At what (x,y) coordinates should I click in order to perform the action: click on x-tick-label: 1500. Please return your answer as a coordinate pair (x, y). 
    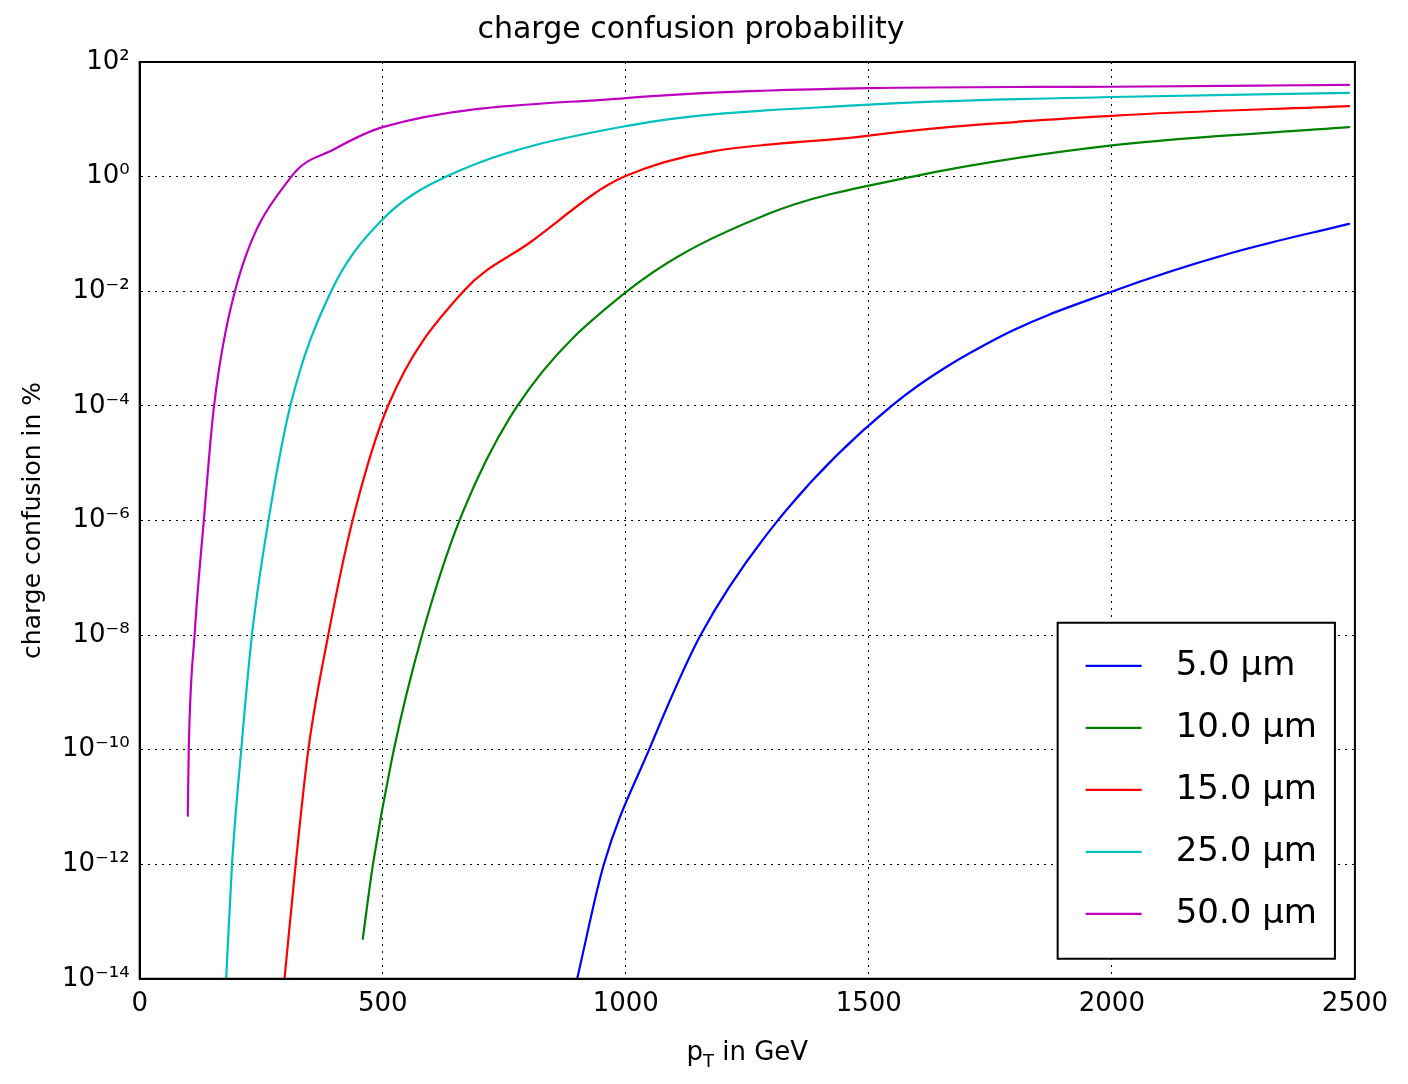
    Looking at the image, I should click on (868, 1002).